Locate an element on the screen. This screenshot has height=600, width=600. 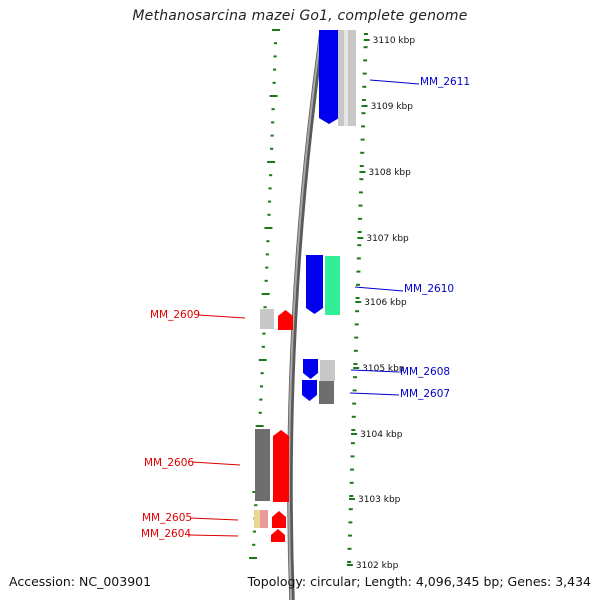
scale-label: 3108 kbp is located at coordinates (389, 173).